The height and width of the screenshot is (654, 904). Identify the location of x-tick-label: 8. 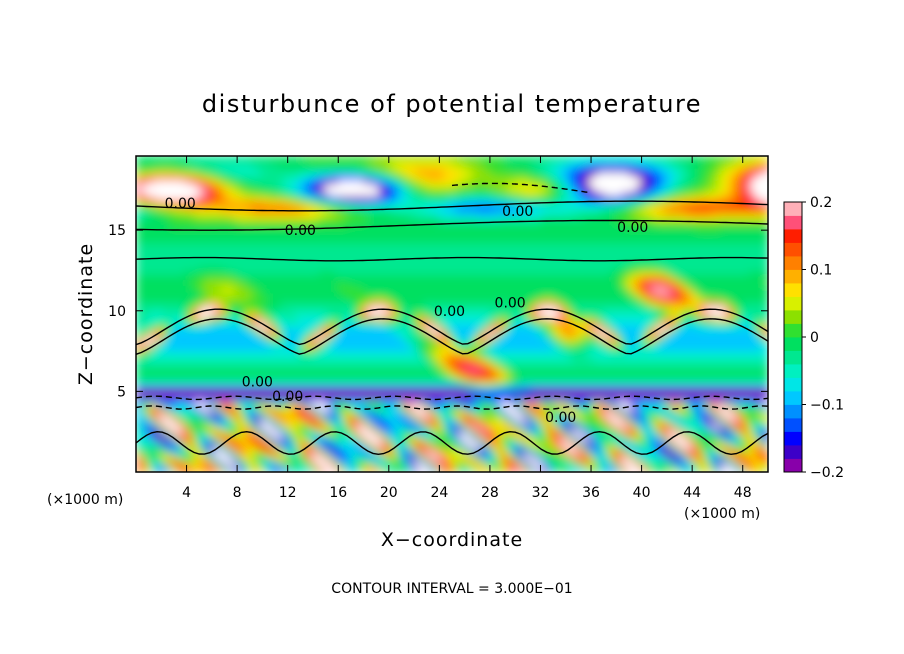
(237, 493).